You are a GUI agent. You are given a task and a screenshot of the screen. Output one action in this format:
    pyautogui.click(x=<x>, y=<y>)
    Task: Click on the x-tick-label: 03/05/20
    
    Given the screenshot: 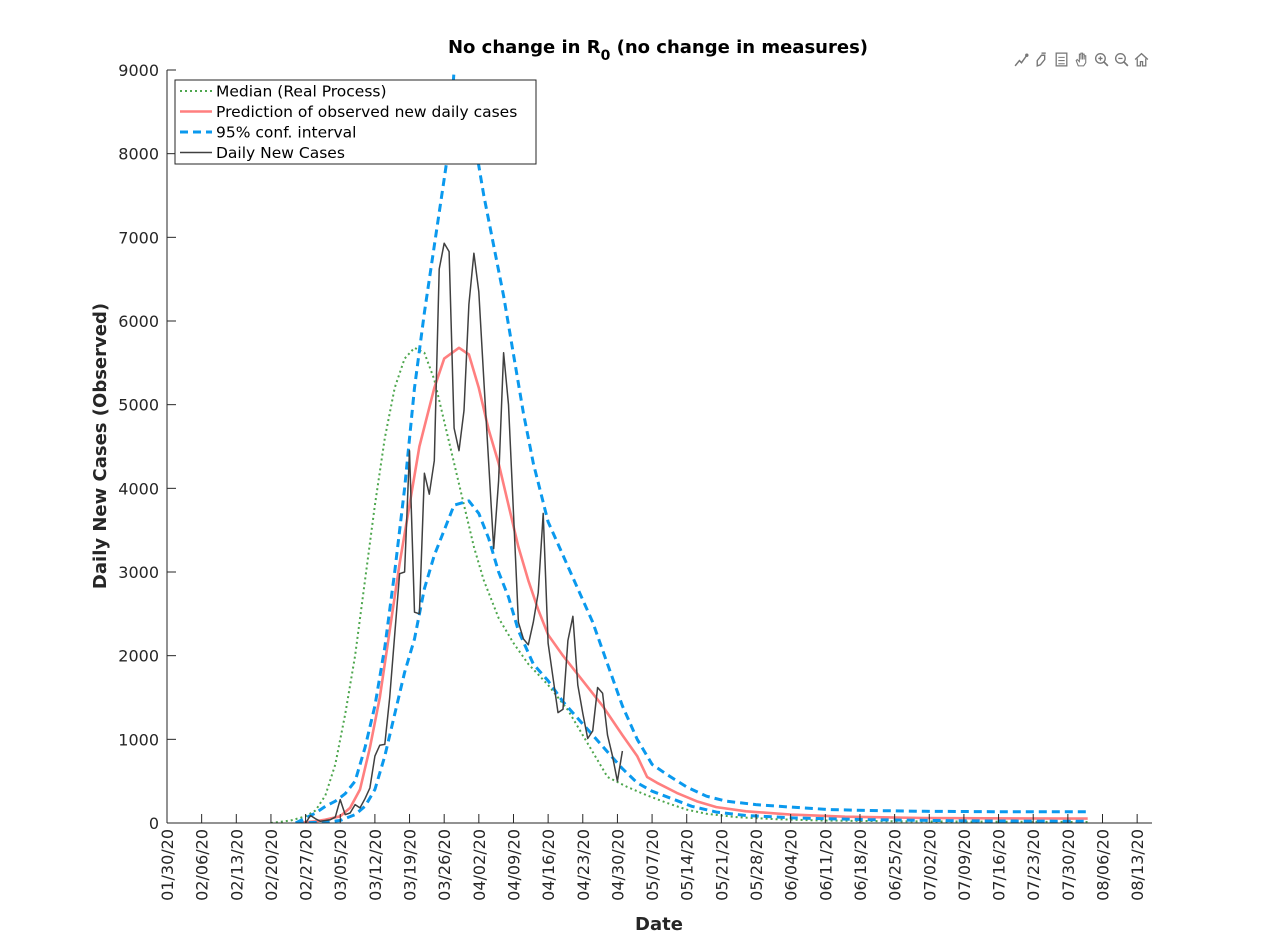 What is the action you would take?
    pyautogui.click(x=340, y=865)
    